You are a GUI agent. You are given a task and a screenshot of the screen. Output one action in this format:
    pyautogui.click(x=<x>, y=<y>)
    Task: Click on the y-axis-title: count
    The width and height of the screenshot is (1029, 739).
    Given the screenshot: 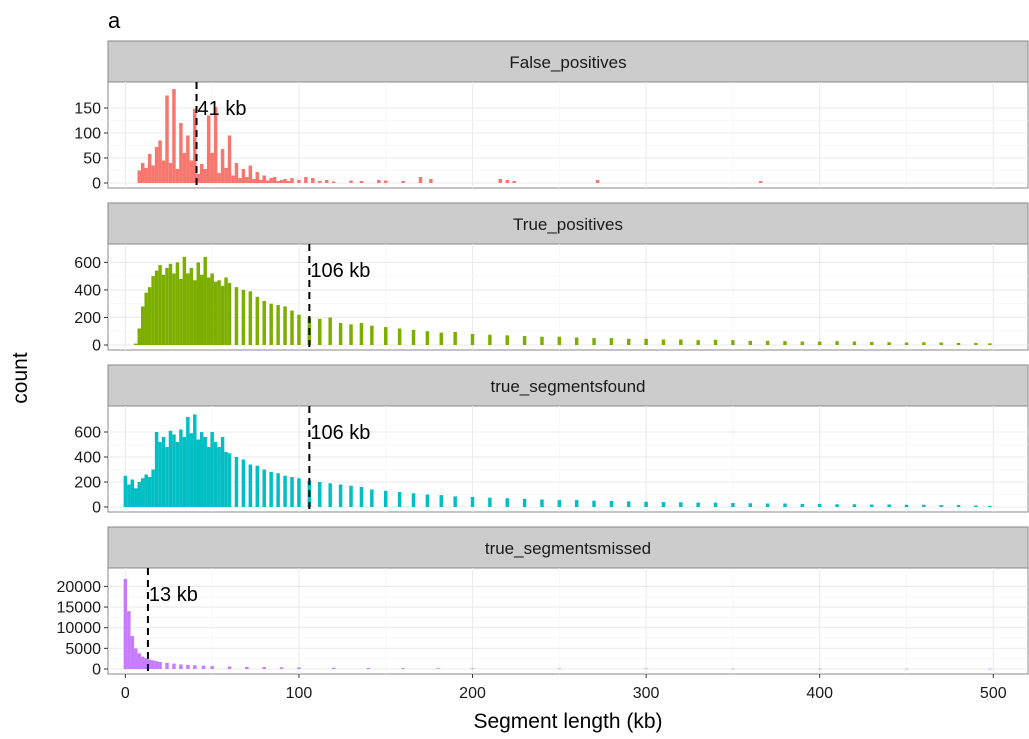 What is the action you would take?
    pyautogui.click(x=20, y=378)
    